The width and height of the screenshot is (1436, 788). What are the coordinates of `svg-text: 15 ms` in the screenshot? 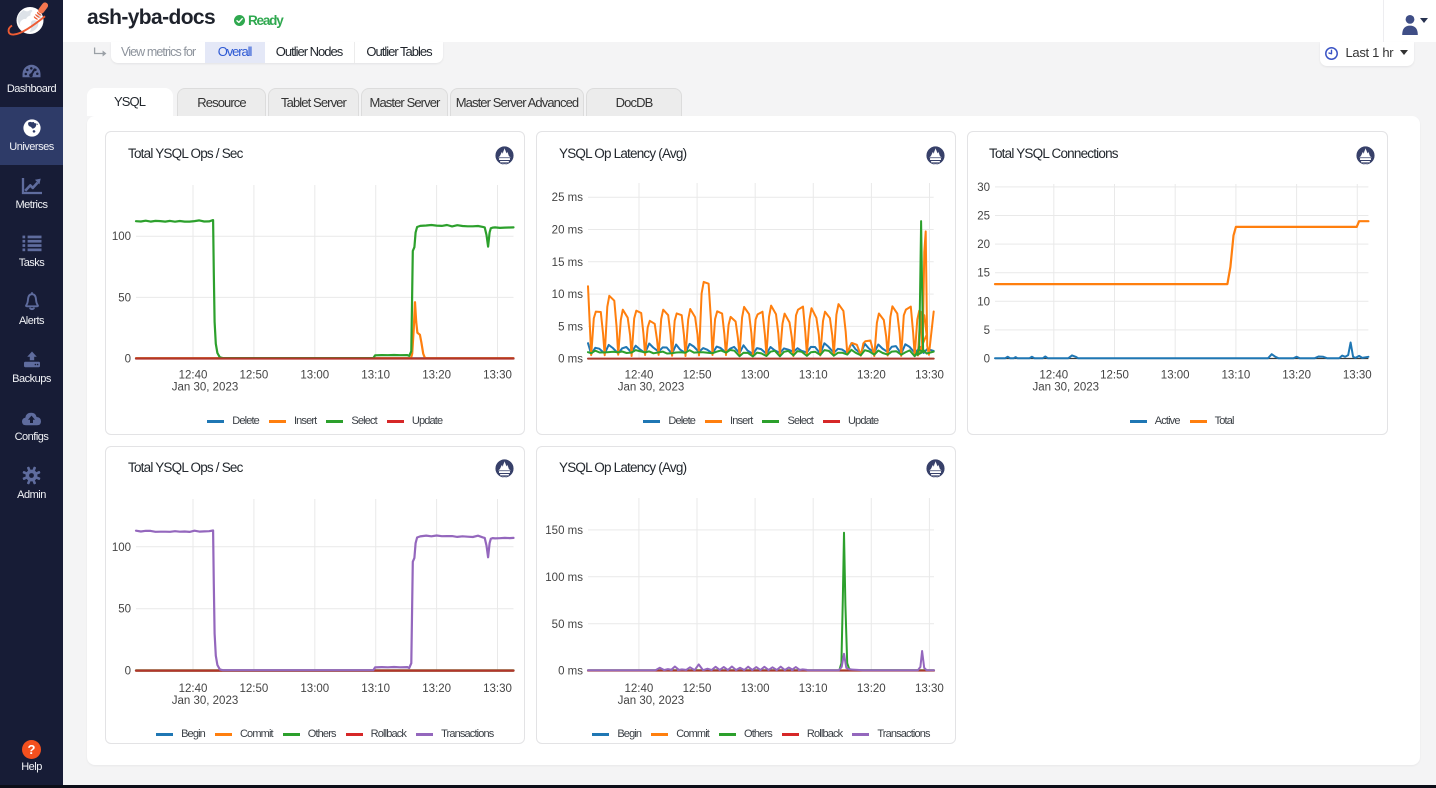 It's located at (568, 263).